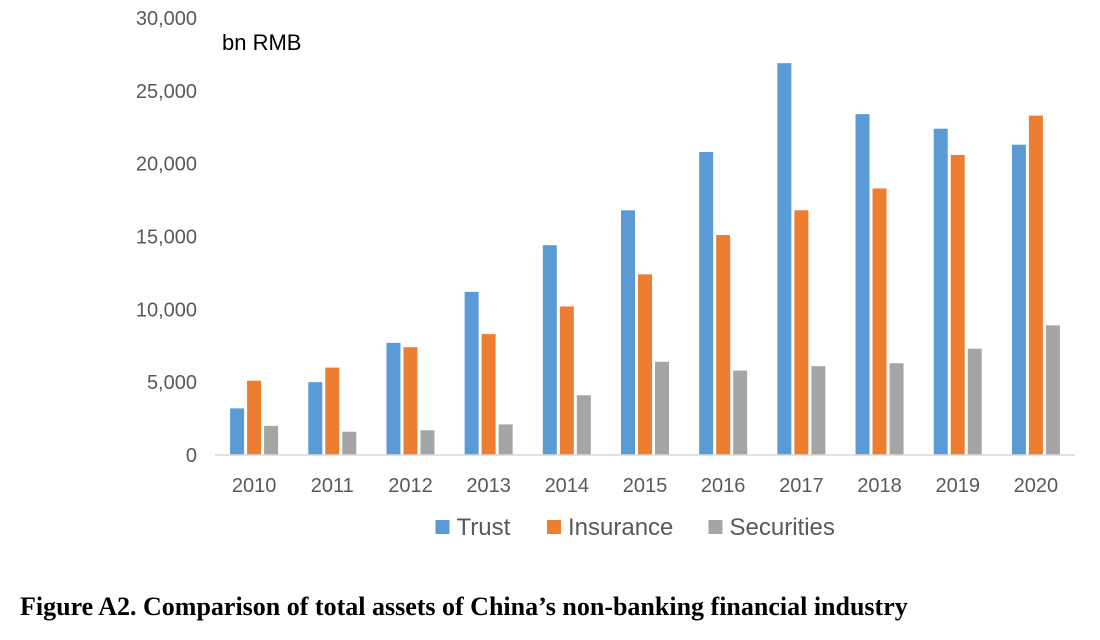  What do you see at coordinates (166, 92) in the screenshot?
I see `y-tick-label: 25,000` at bounding box center [166, 92].